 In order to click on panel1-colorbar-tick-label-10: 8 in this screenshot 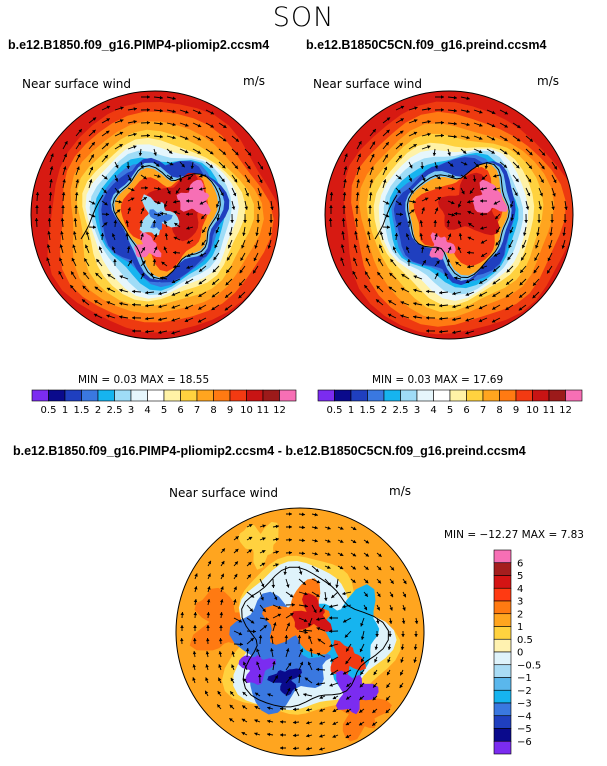, I will do `click(213, 410)`.